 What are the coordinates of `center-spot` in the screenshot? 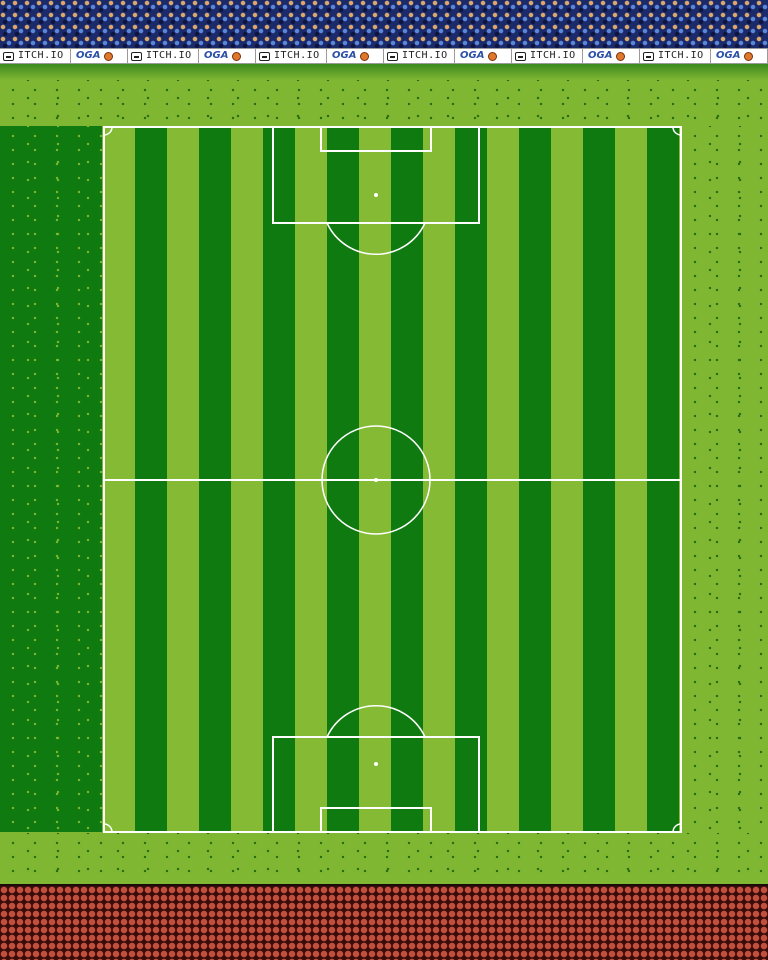 It's located at (376, 480).